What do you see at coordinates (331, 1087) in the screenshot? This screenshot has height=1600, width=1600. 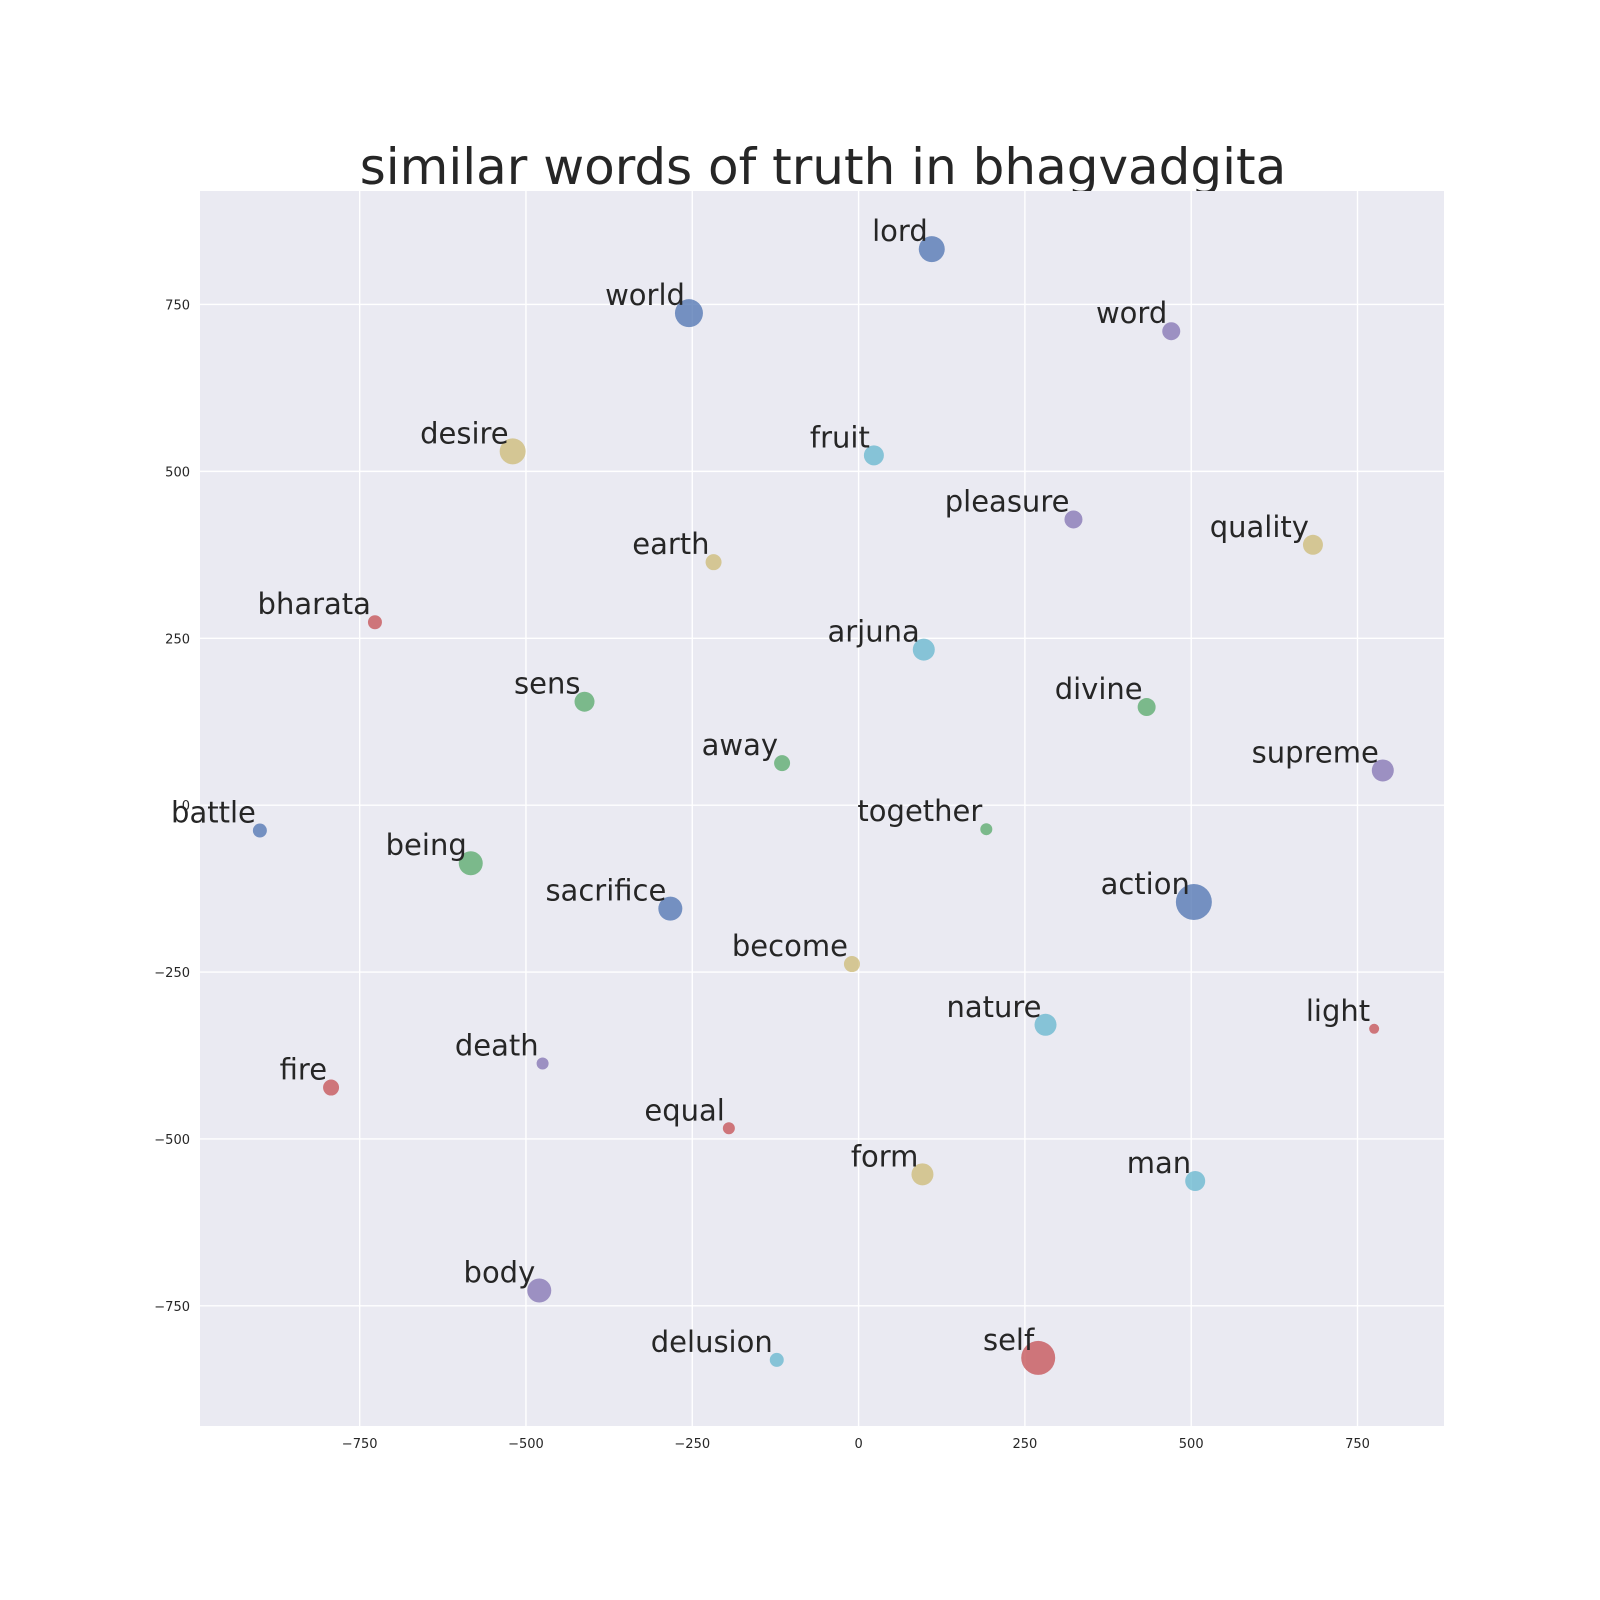 I see `point-fire` at bounding box center [331, 1087].